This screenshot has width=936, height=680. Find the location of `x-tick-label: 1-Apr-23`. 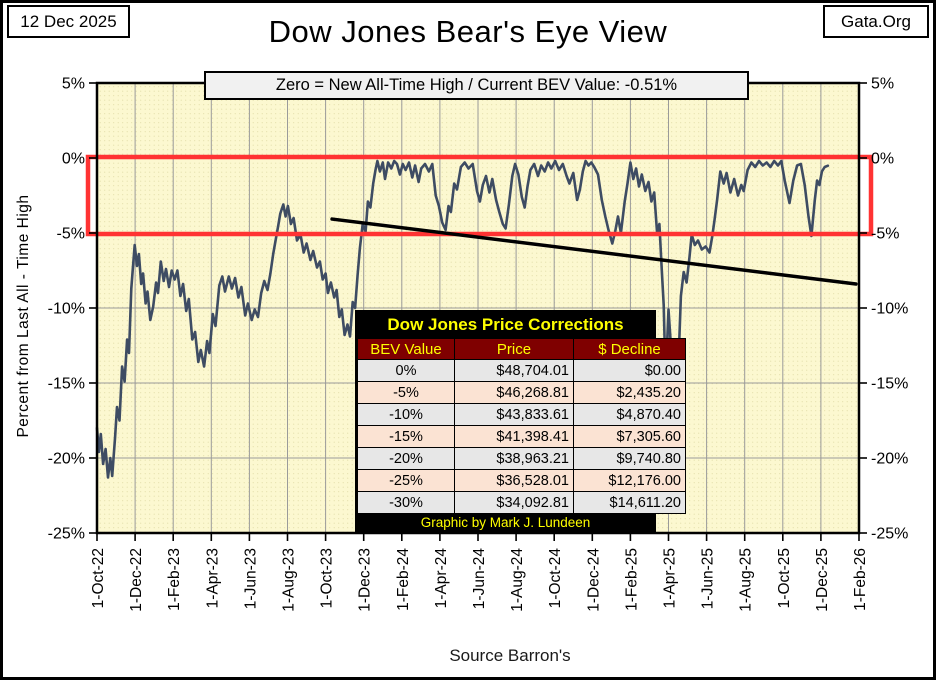

x-tick-label: 1-Apr-23 is located at coordinates (212, 578).